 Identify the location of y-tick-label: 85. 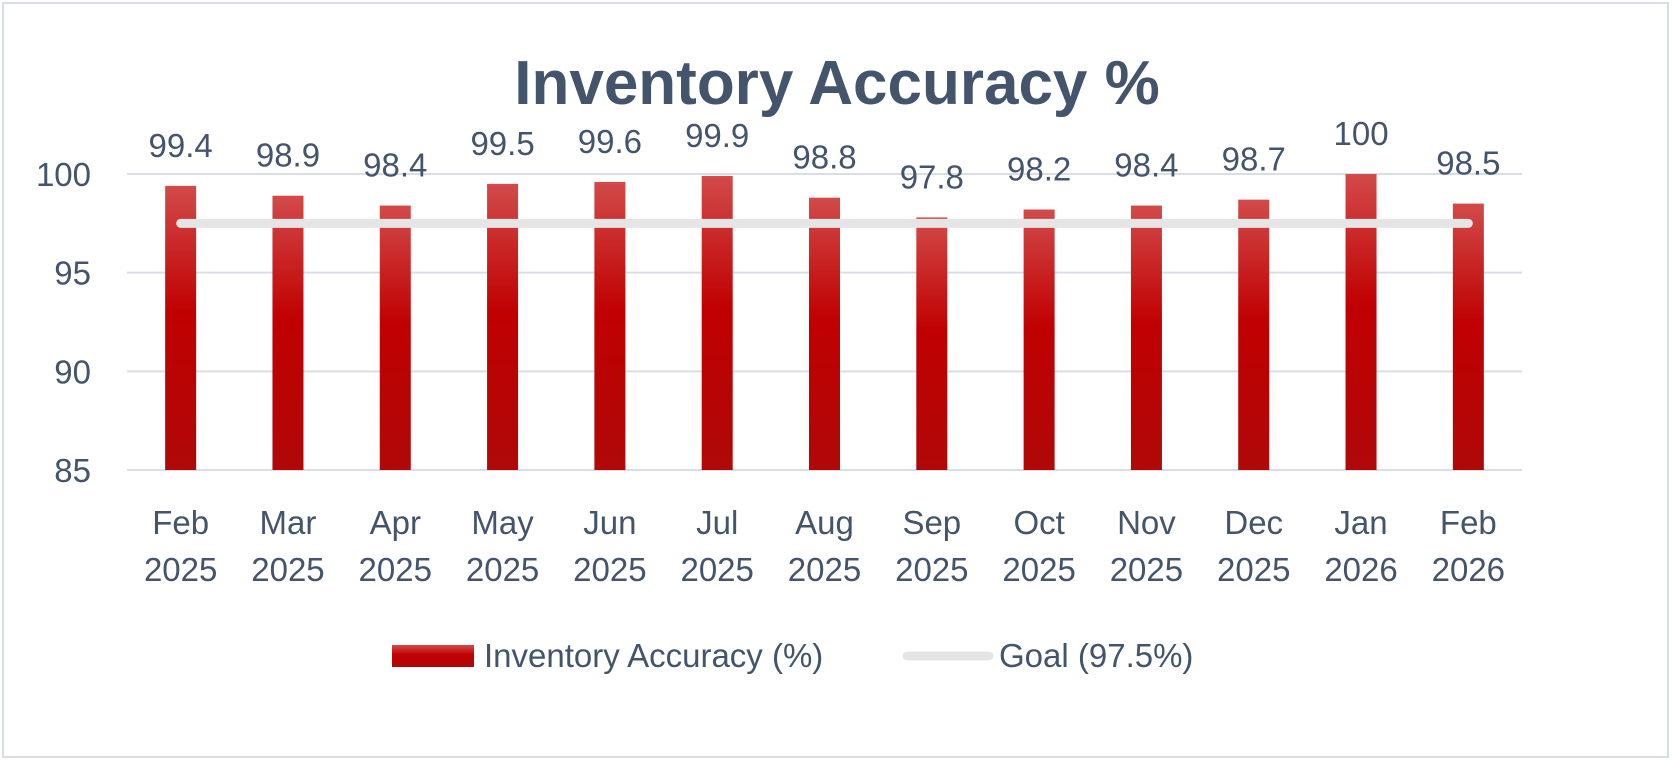
(72, 470).